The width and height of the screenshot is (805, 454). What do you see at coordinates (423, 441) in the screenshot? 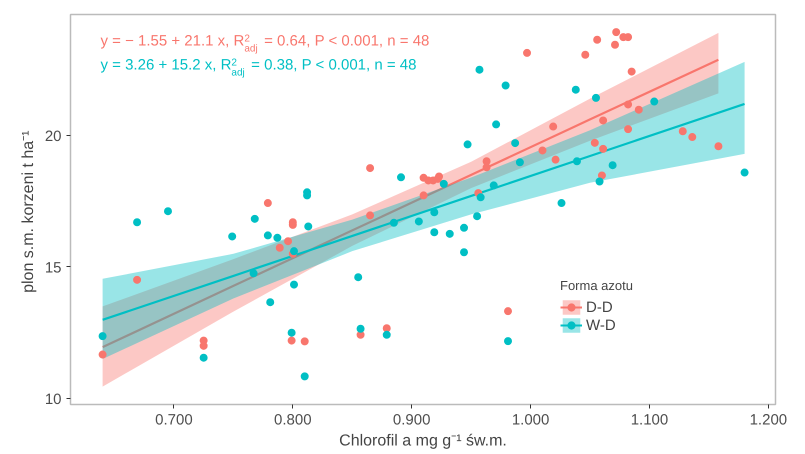
I see `x-axis-title: Chlorofil a mg g⁻¹ św.m.` at bounding box center [423, 441].